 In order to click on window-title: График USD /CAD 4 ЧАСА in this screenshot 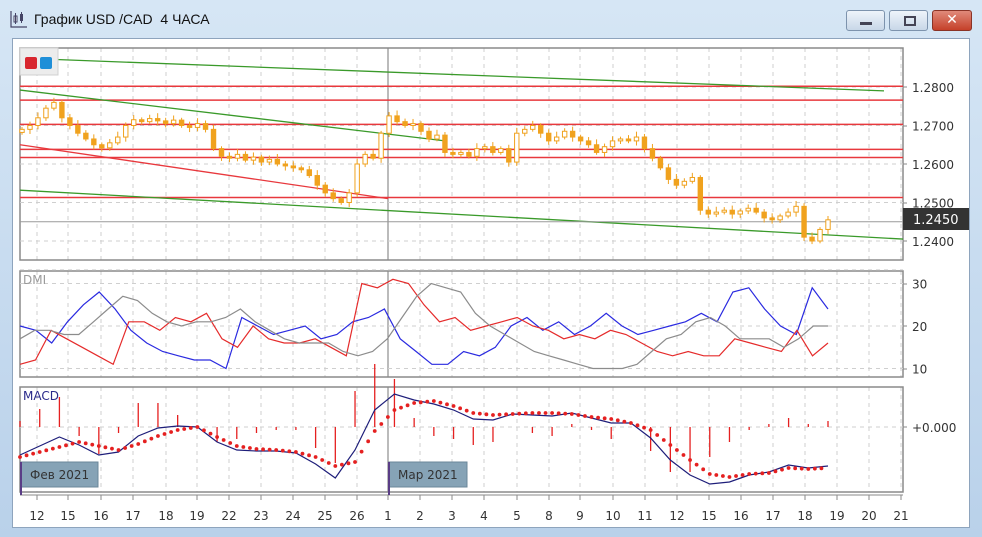, I will do `click(122, 19)`.